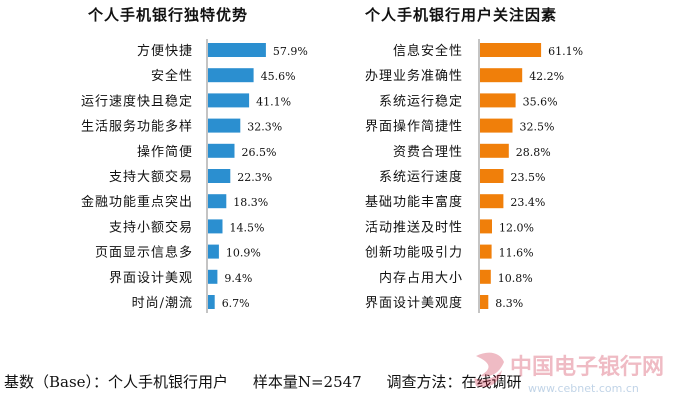 This screenshot has height=405, width=674. I want to click on chart-1-value-label: 41.1%, so click(273, 101).